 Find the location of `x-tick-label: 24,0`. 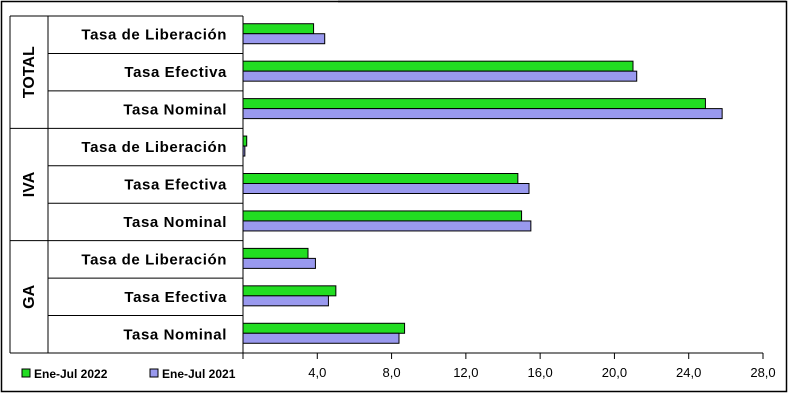

x-tick-label: 24,0 is located at coordinates (688, 372).